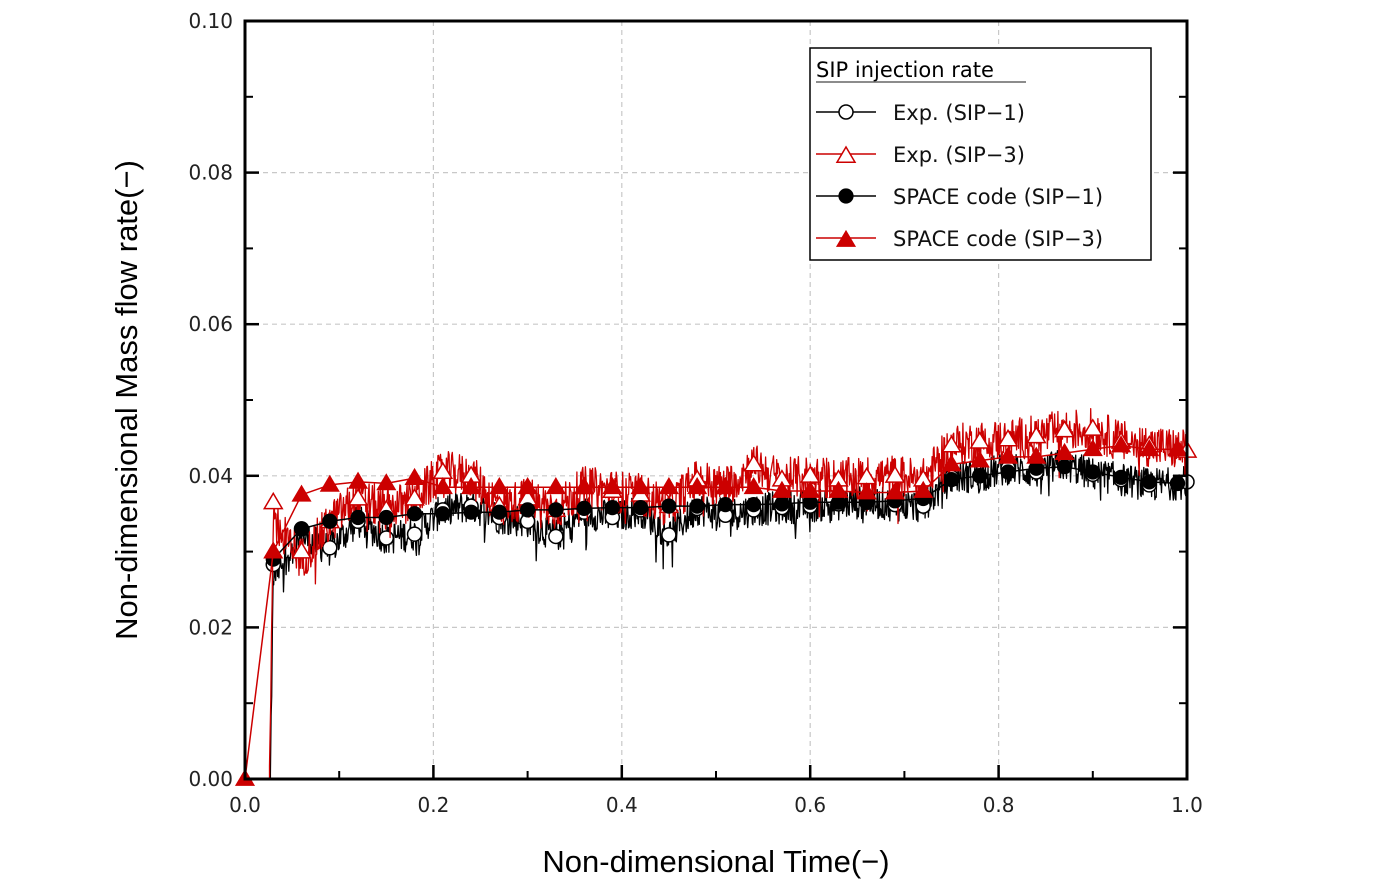 Image resolution: width=1379 pixels, height=885 pixels. What do you see at coordinates (998, 239) in the screenshot?
I see `legend-label: SPACE code (SIP−3)` at bounding box center [998, 239].